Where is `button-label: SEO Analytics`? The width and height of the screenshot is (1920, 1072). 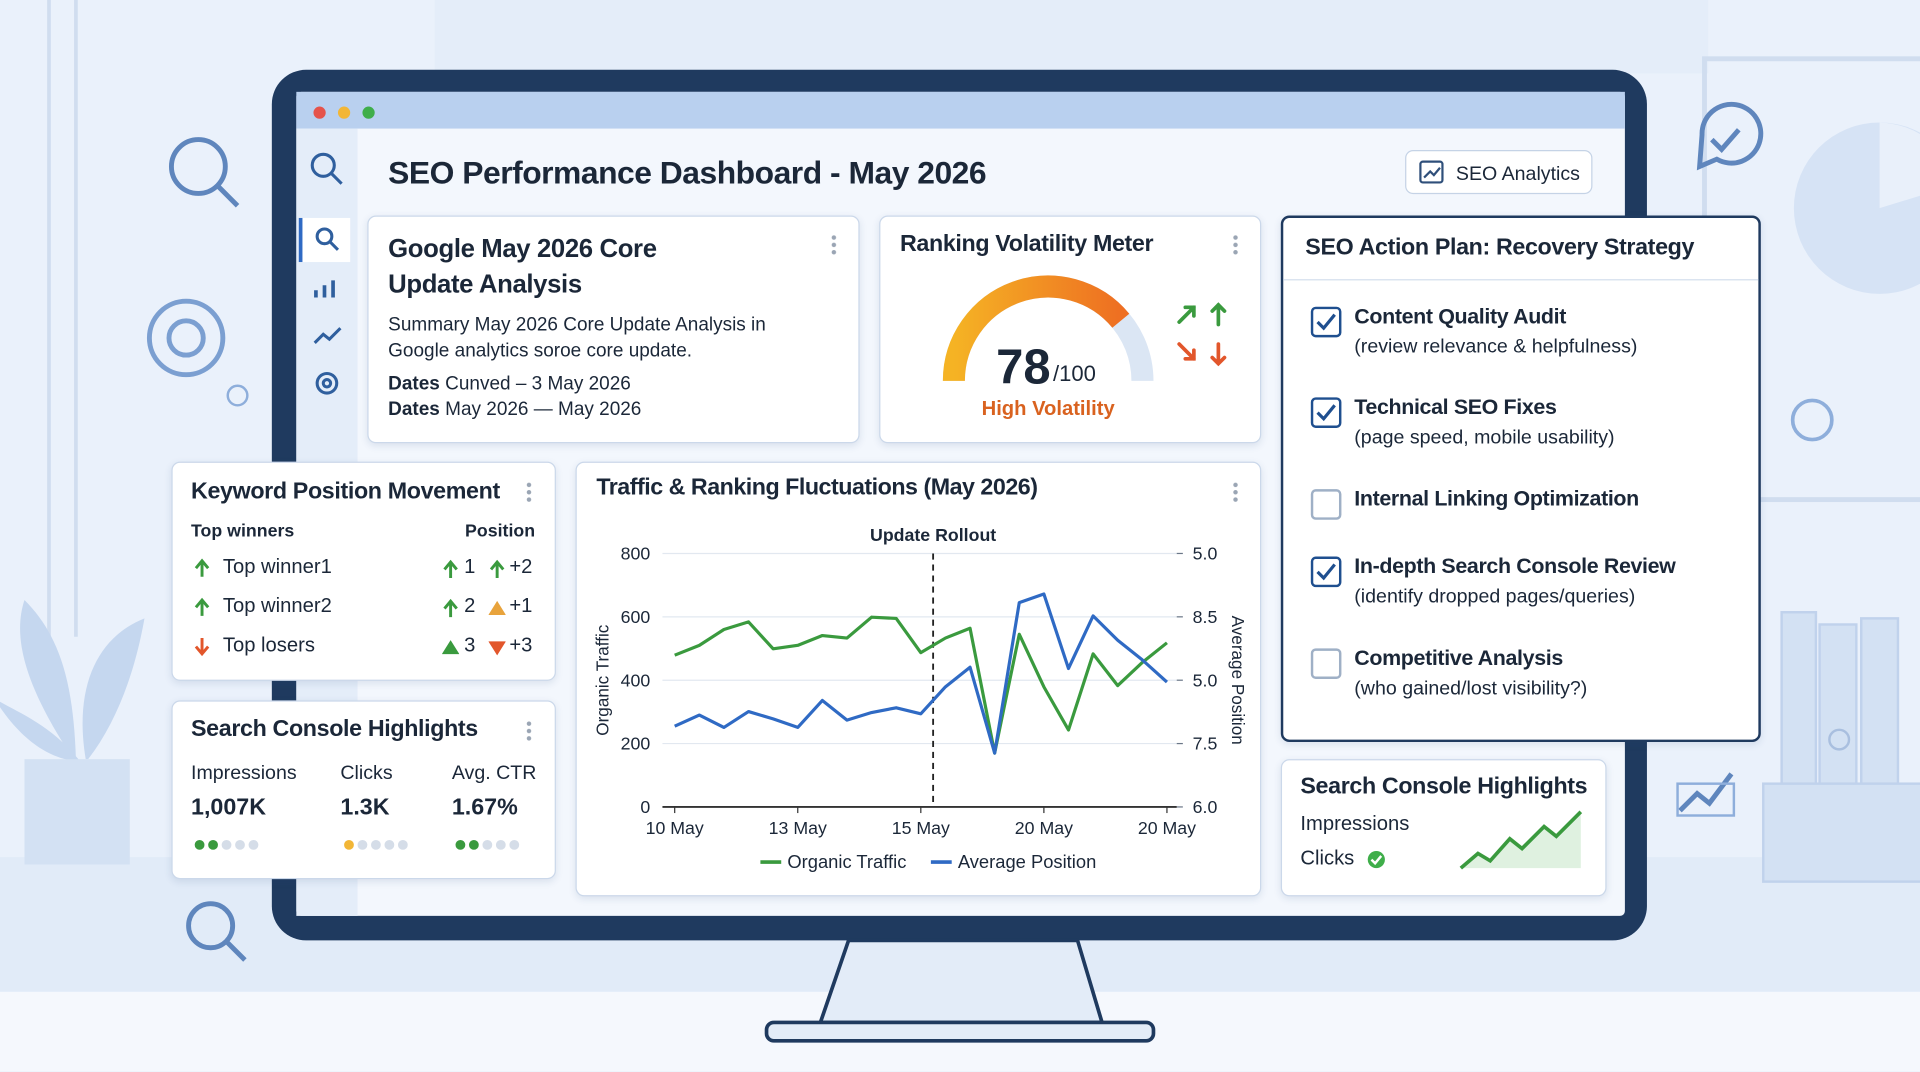
button-label: SEO Analytics is located at coordinates (1518, 174).